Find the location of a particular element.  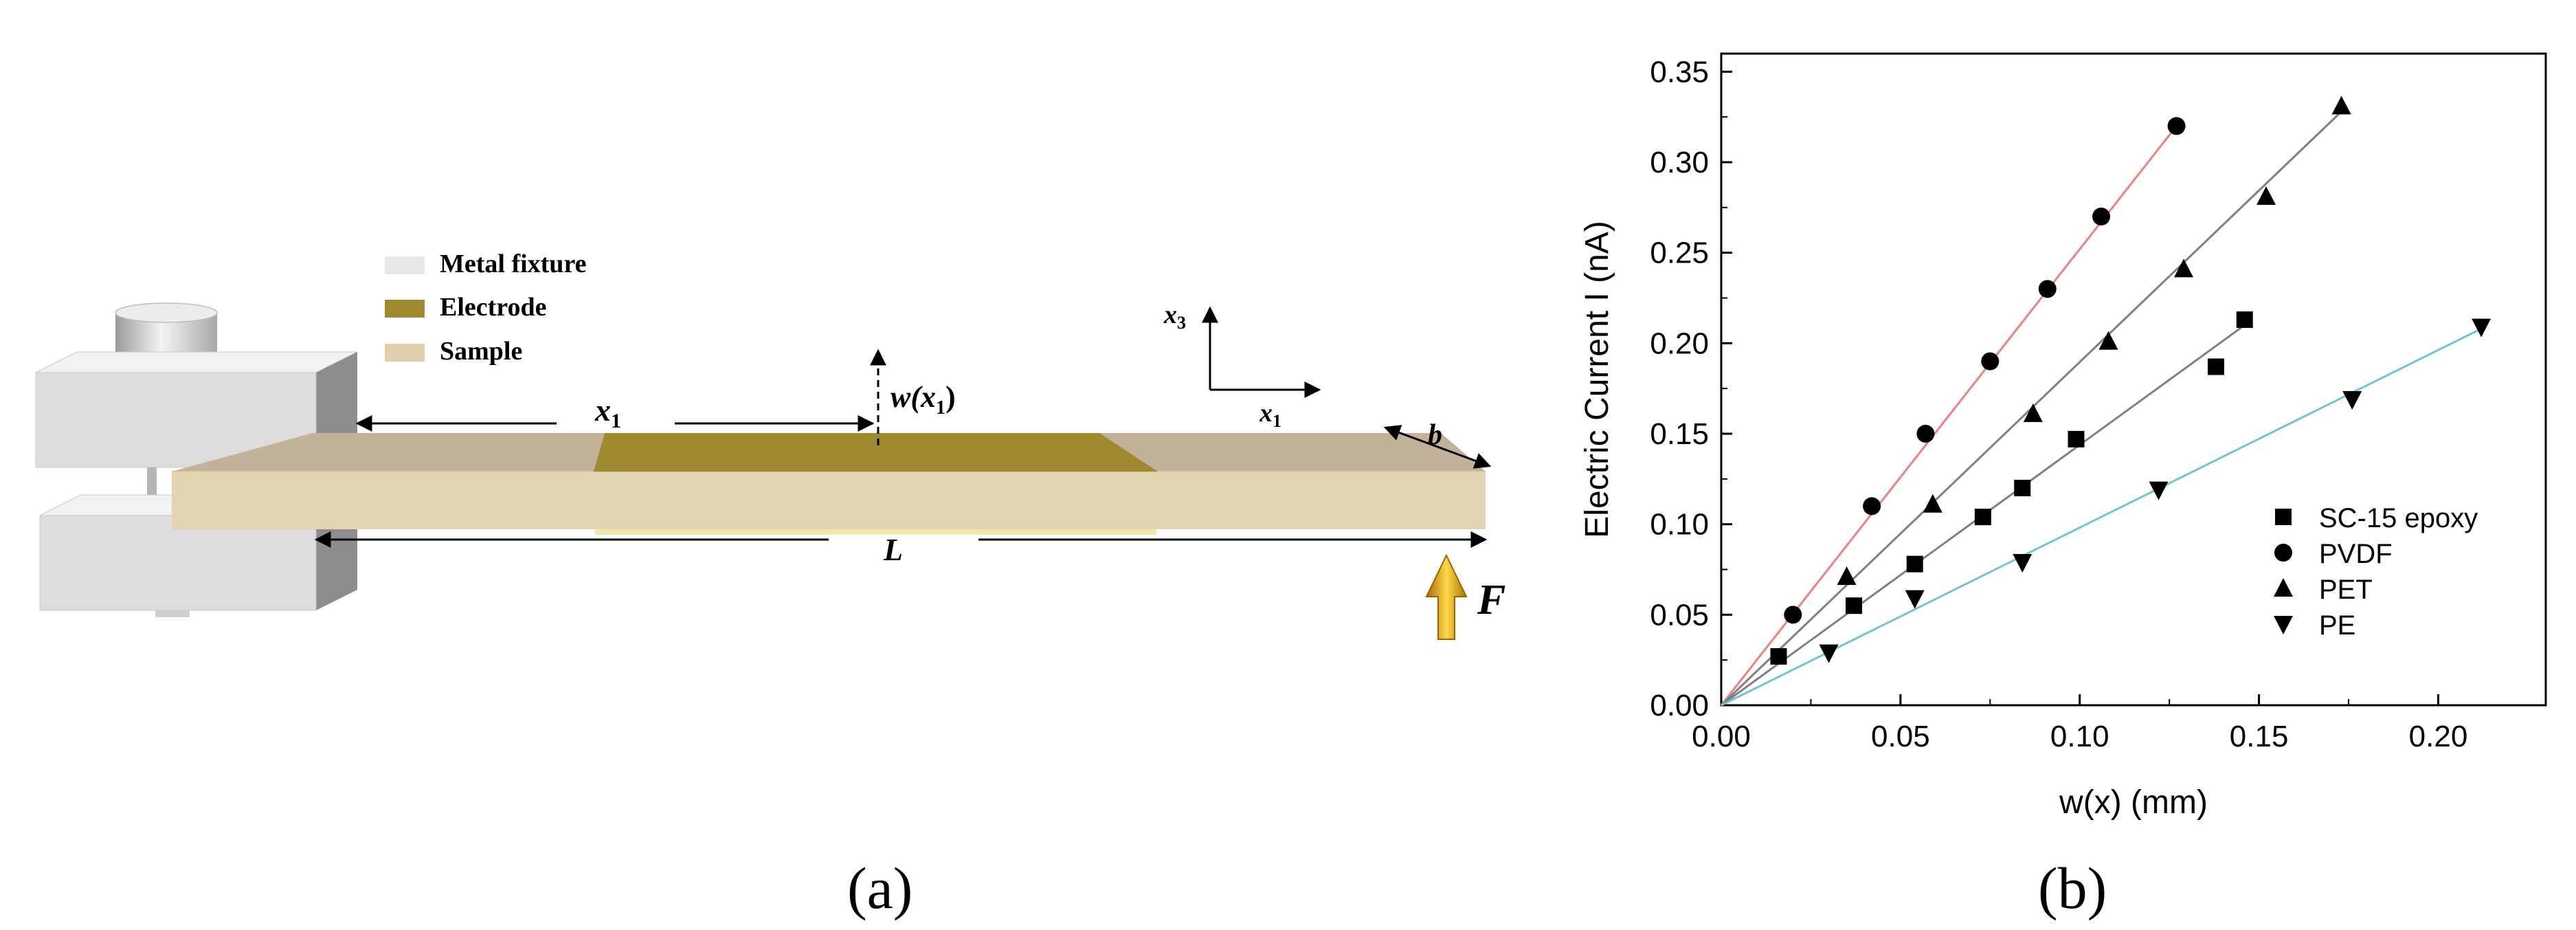

w-label: w(x1) is located at coordinates (923, 400).